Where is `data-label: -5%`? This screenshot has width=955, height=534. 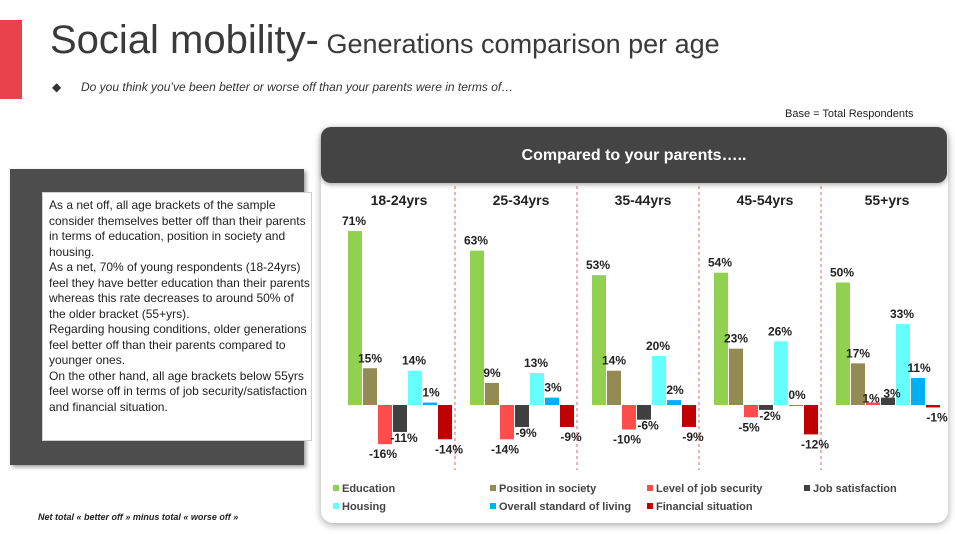 data-label: -5% is located at coordinates (749, 427).